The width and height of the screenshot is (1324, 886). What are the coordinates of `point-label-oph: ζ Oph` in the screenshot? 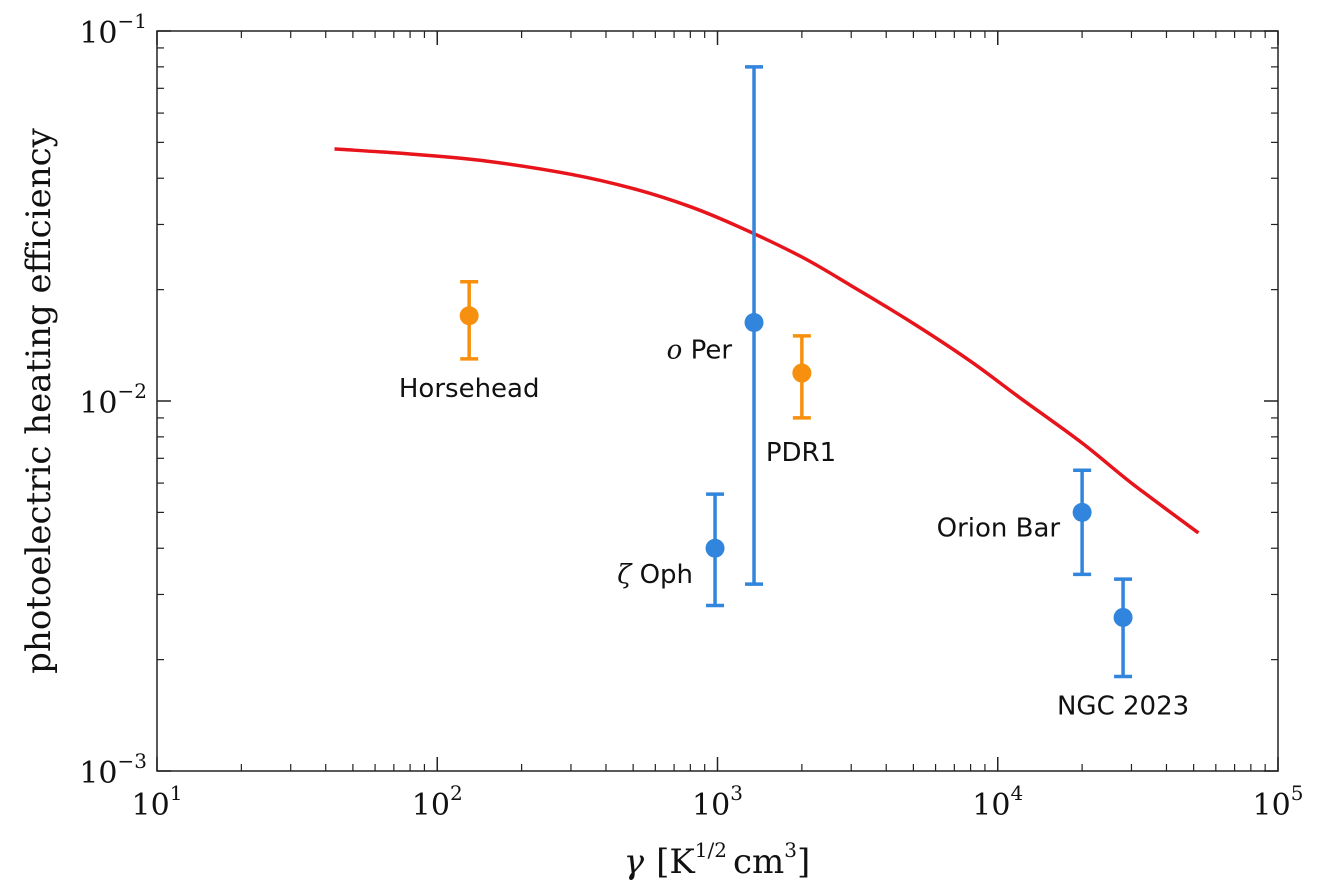 It's located at (655, 575).